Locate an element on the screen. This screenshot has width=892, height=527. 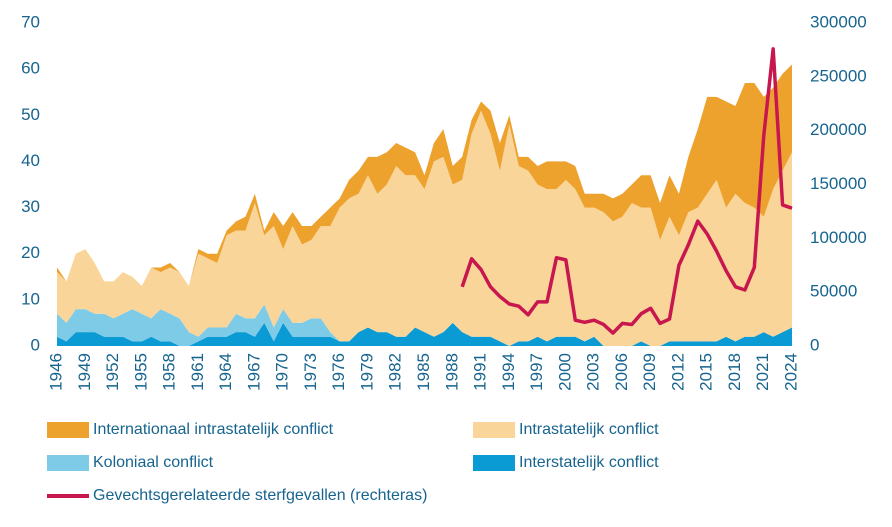
x-tick-label: 1991 is located at coordinates (480, 372).